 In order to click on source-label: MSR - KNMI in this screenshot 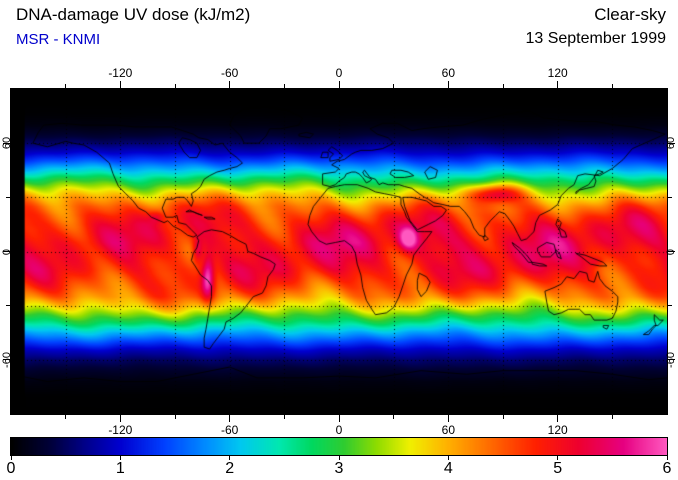, I will do `click(58, 39)`.